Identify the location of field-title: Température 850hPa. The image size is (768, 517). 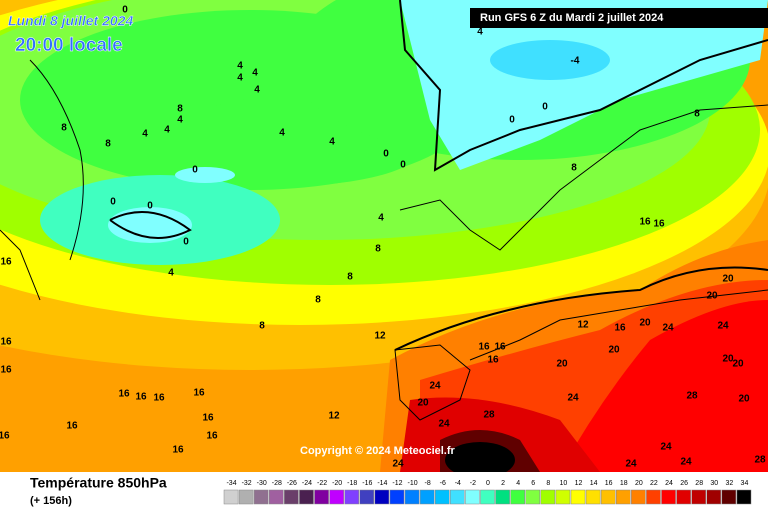
(98, 483).